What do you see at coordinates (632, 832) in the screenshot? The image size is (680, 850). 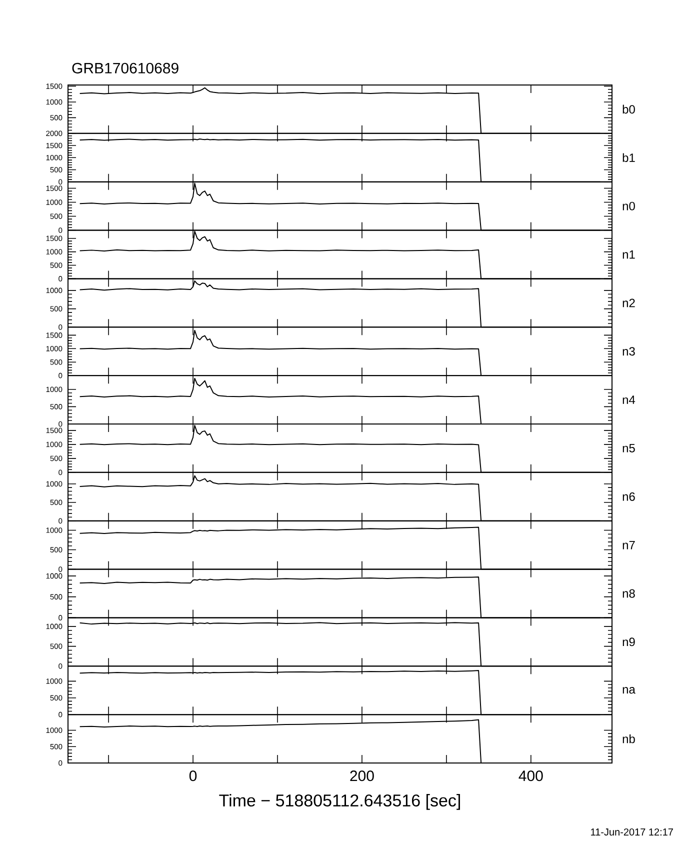 I see `text: 11-Jun-2017 12:17` at bounding box center [632, 832].